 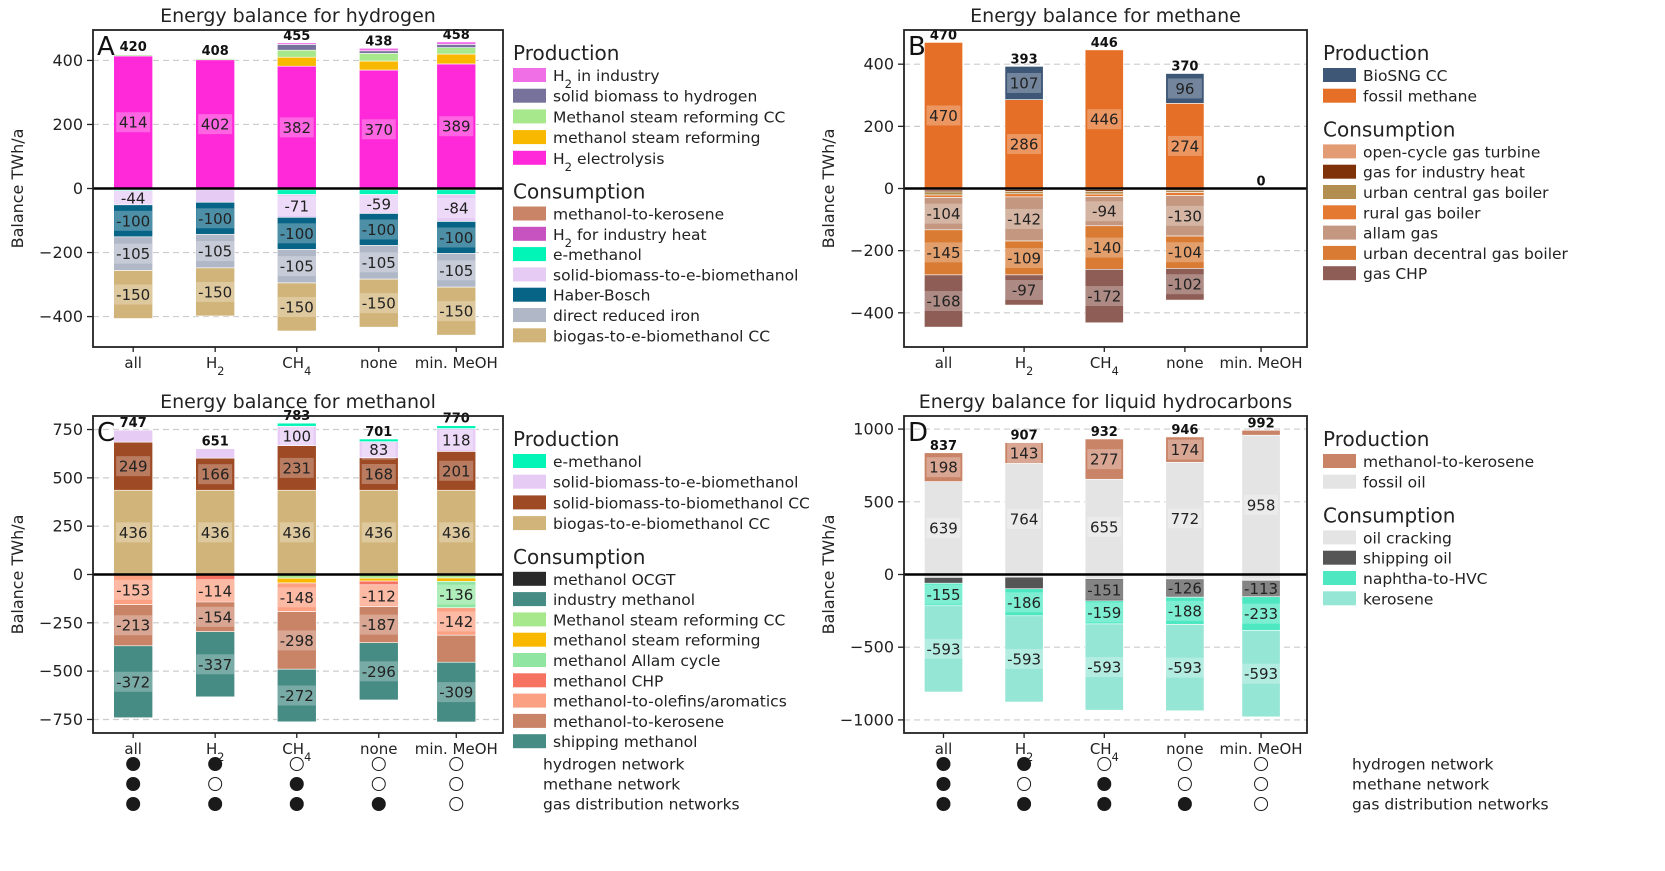 What do you see at coordinates (1261, 182) in the screenshot?
I see `total-label: 0` at bounding box center [1261, 182].